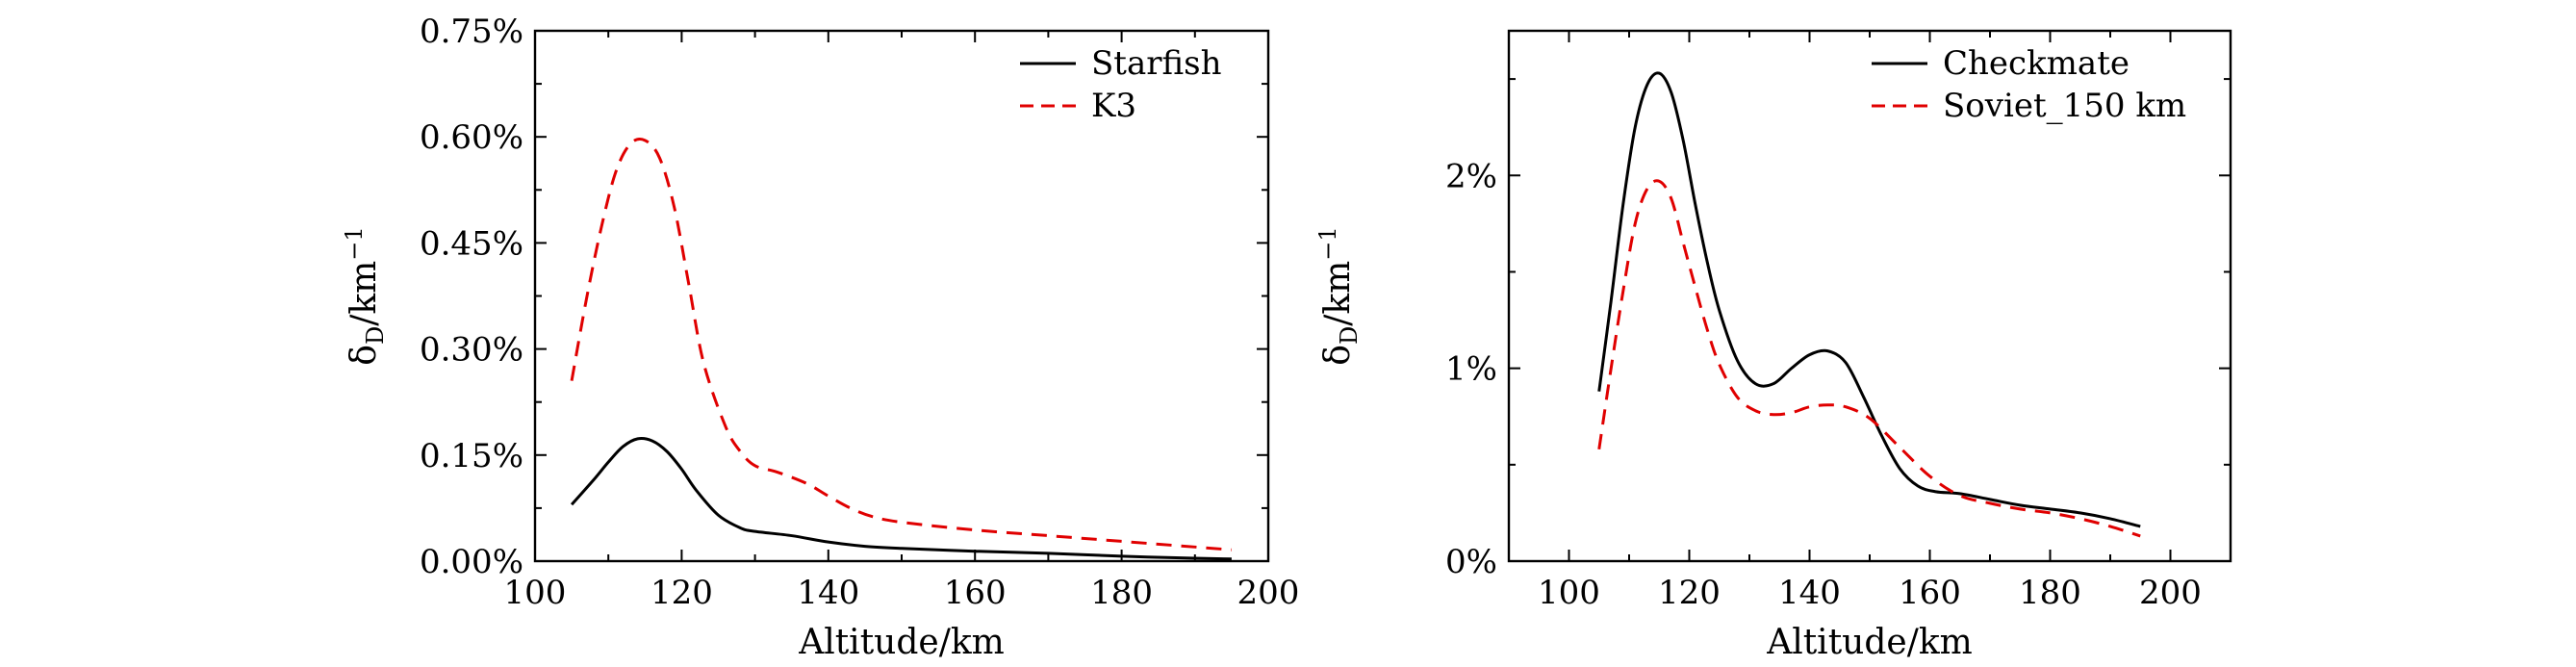  Describe the element at coordinates (471, 456) in the screenshot. I see `y-tick-label: 0.15%` at that location.